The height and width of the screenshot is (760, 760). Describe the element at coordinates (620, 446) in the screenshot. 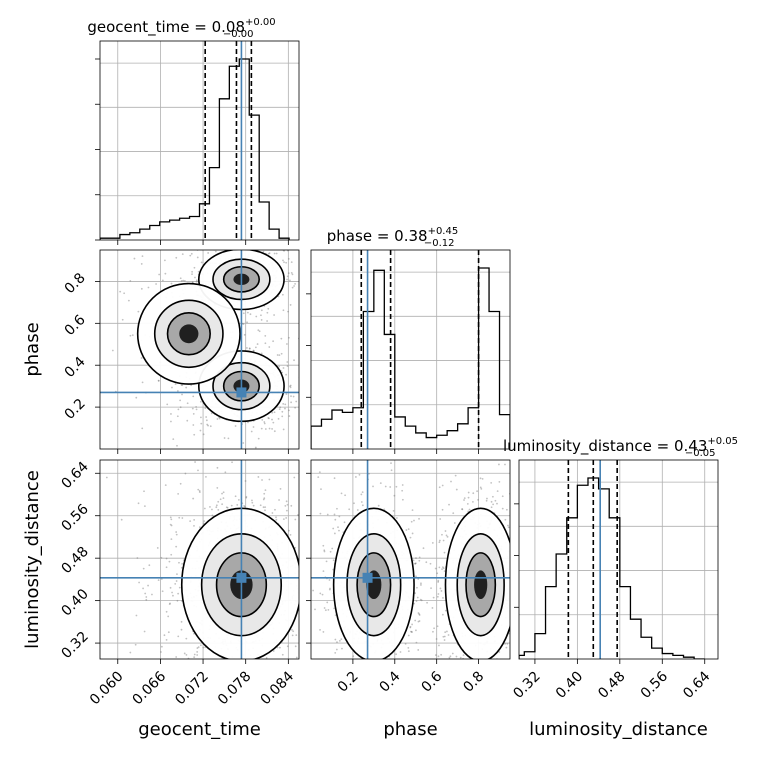

I see `hist-title-luminosity_distance: luminosity_distance = 0.43+0.05` at that location.